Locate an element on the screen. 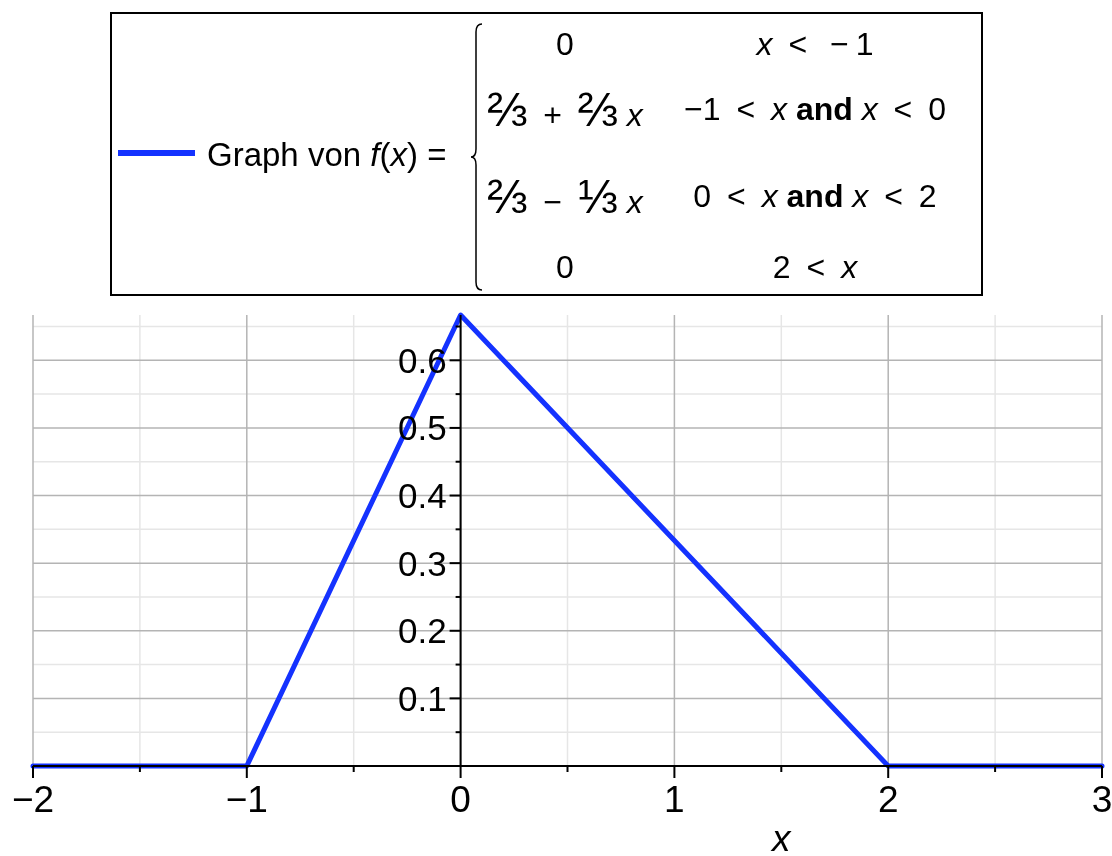 The image size is (1112, 856). x-axis-title: x is located at coordinates (849, 267).